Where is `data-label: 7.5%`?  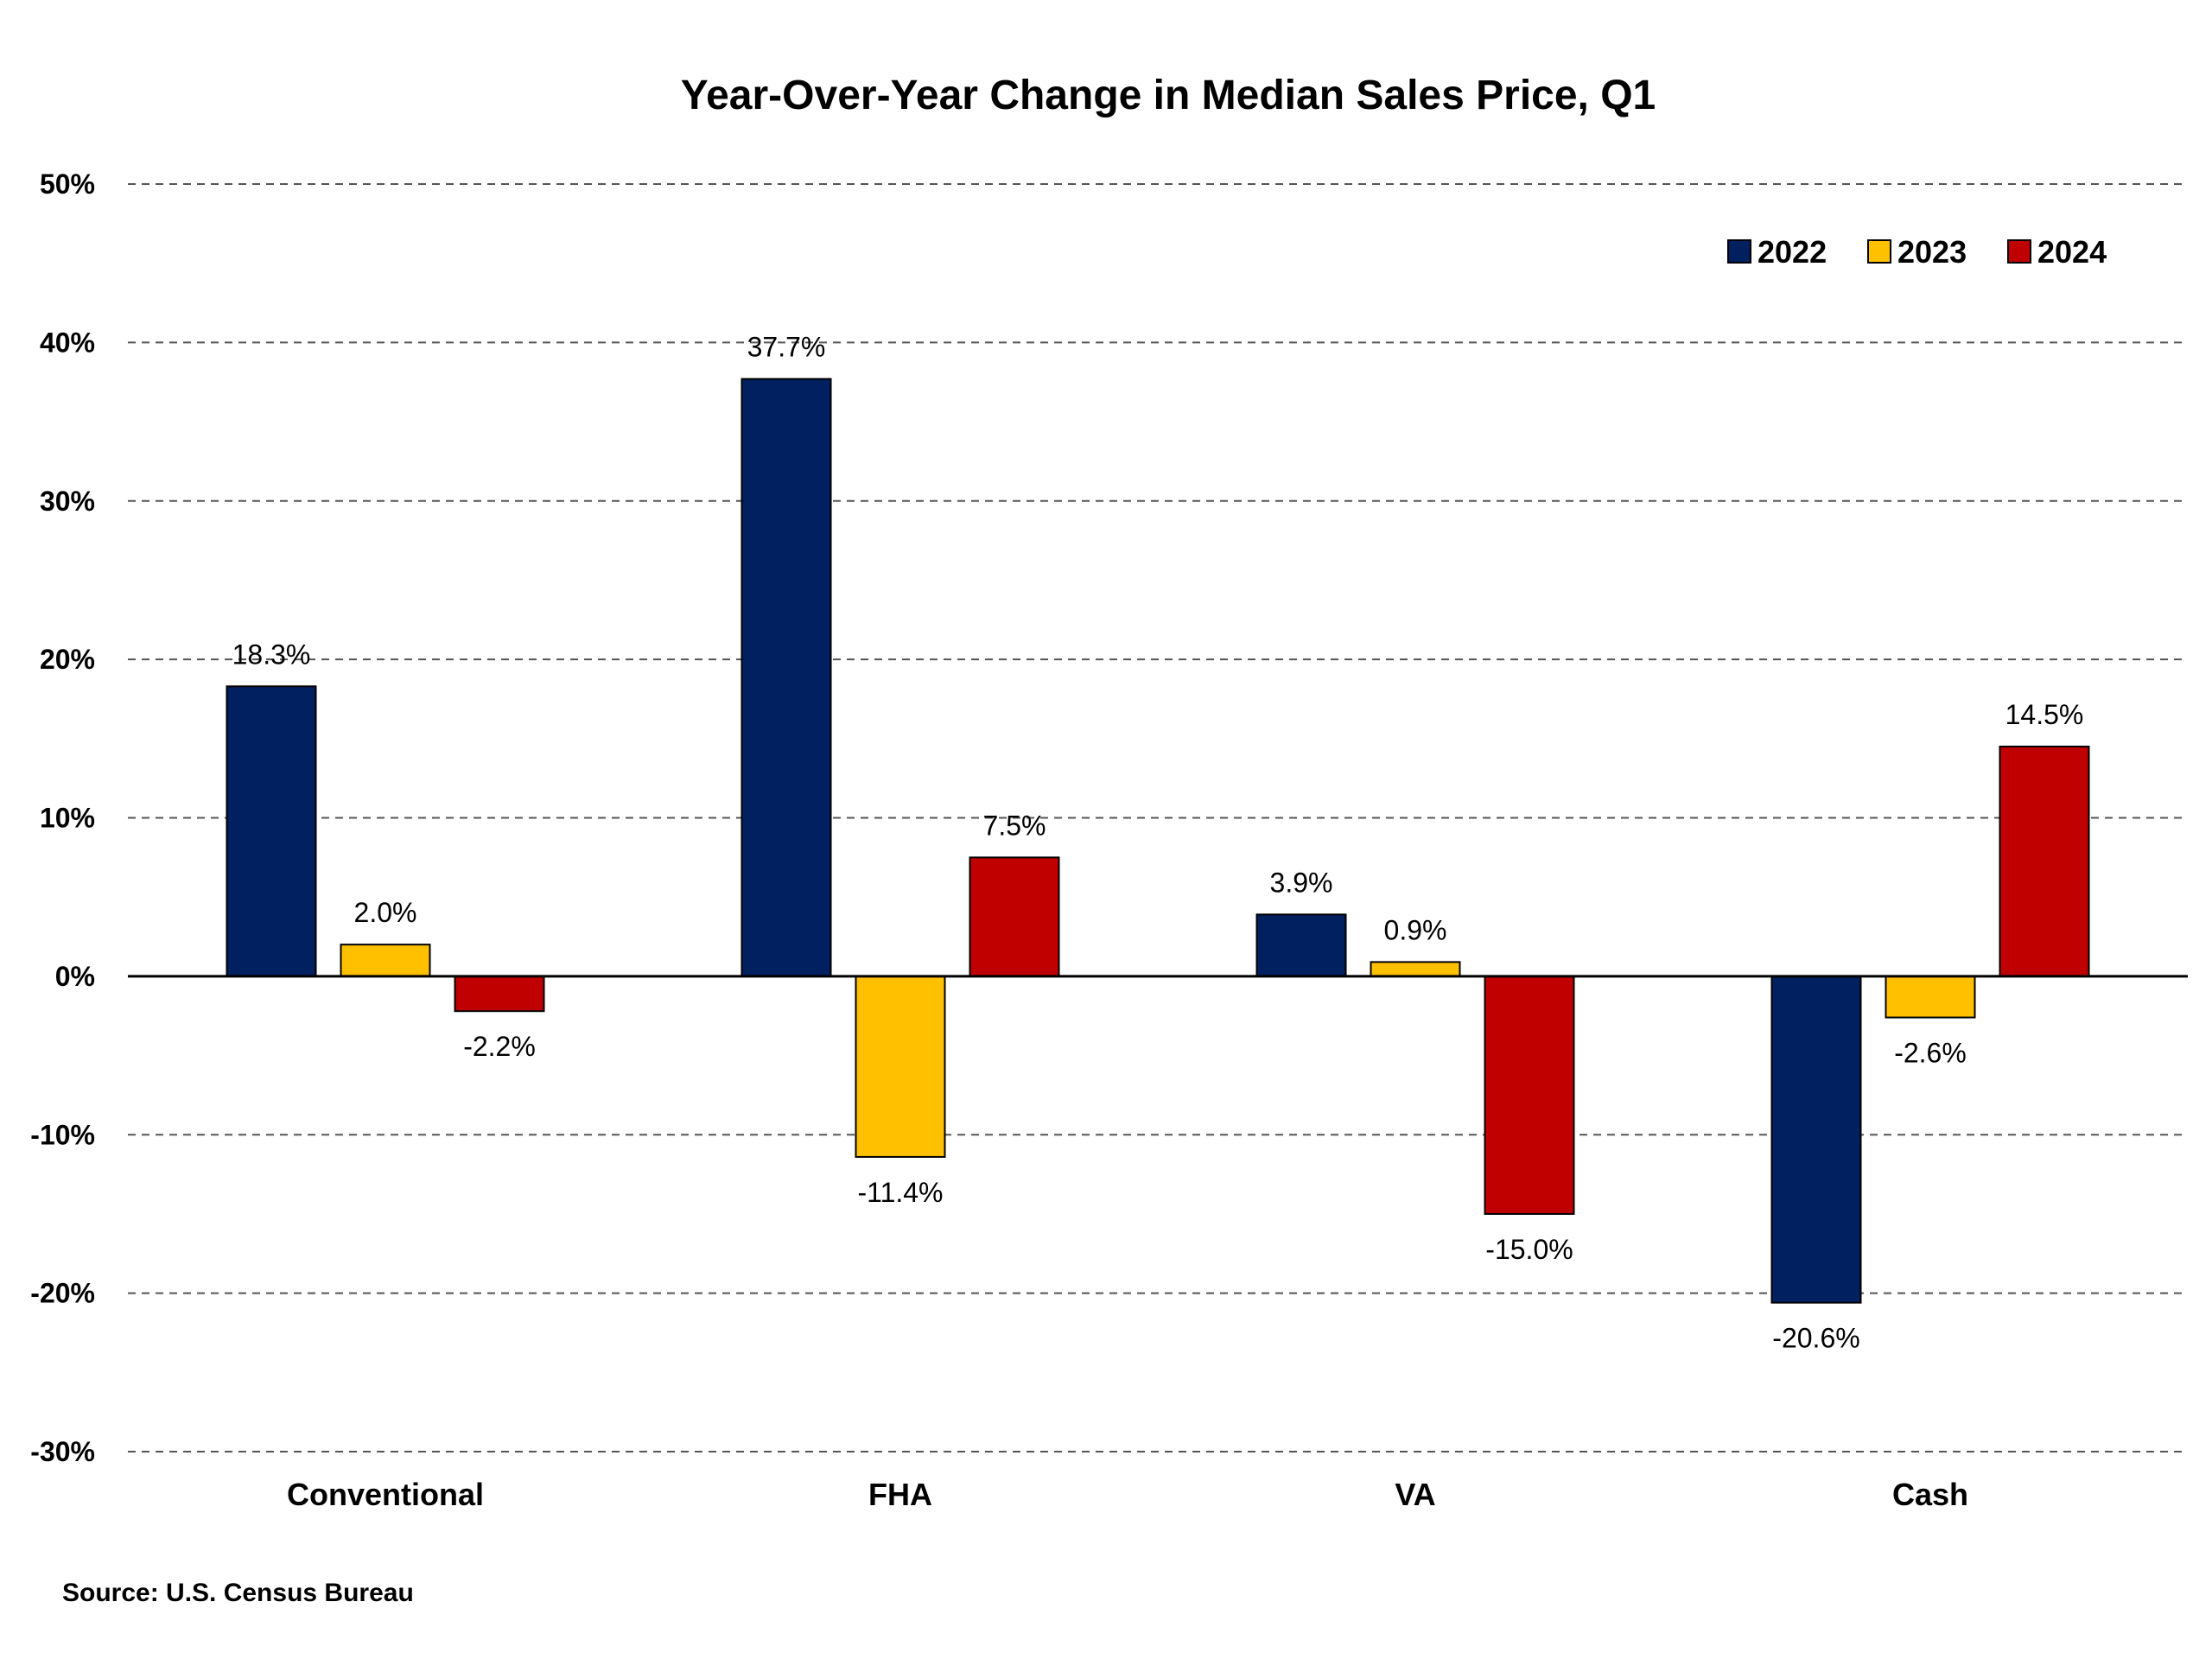 data-label: 7.5% is located at coordinates (1014, 825).